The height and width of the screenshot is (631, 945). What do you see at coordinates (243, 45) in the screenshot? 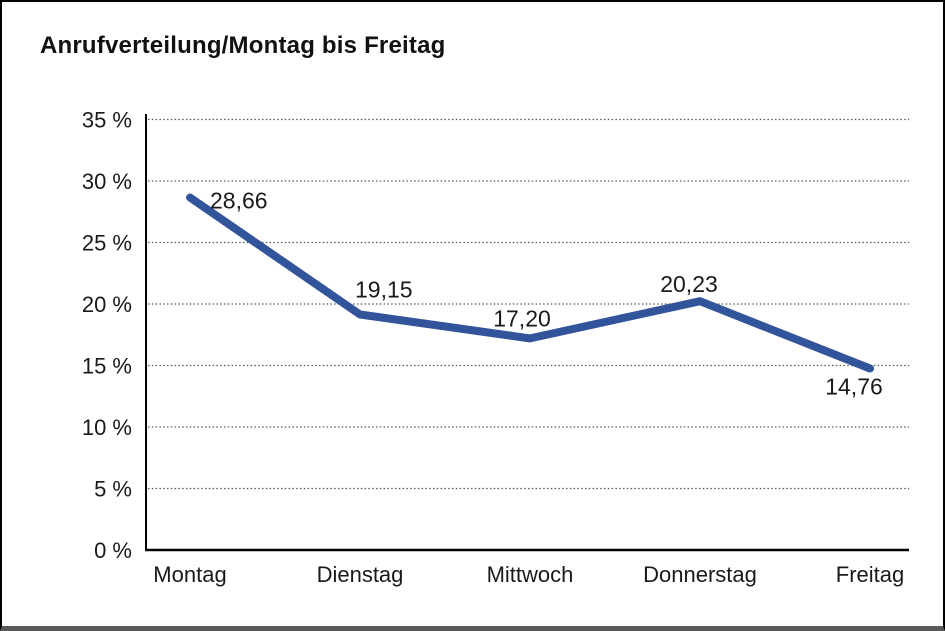
I see `chart-title: Anrufverteilung/Montag bis Freitag` at bounding box center [243, 45].